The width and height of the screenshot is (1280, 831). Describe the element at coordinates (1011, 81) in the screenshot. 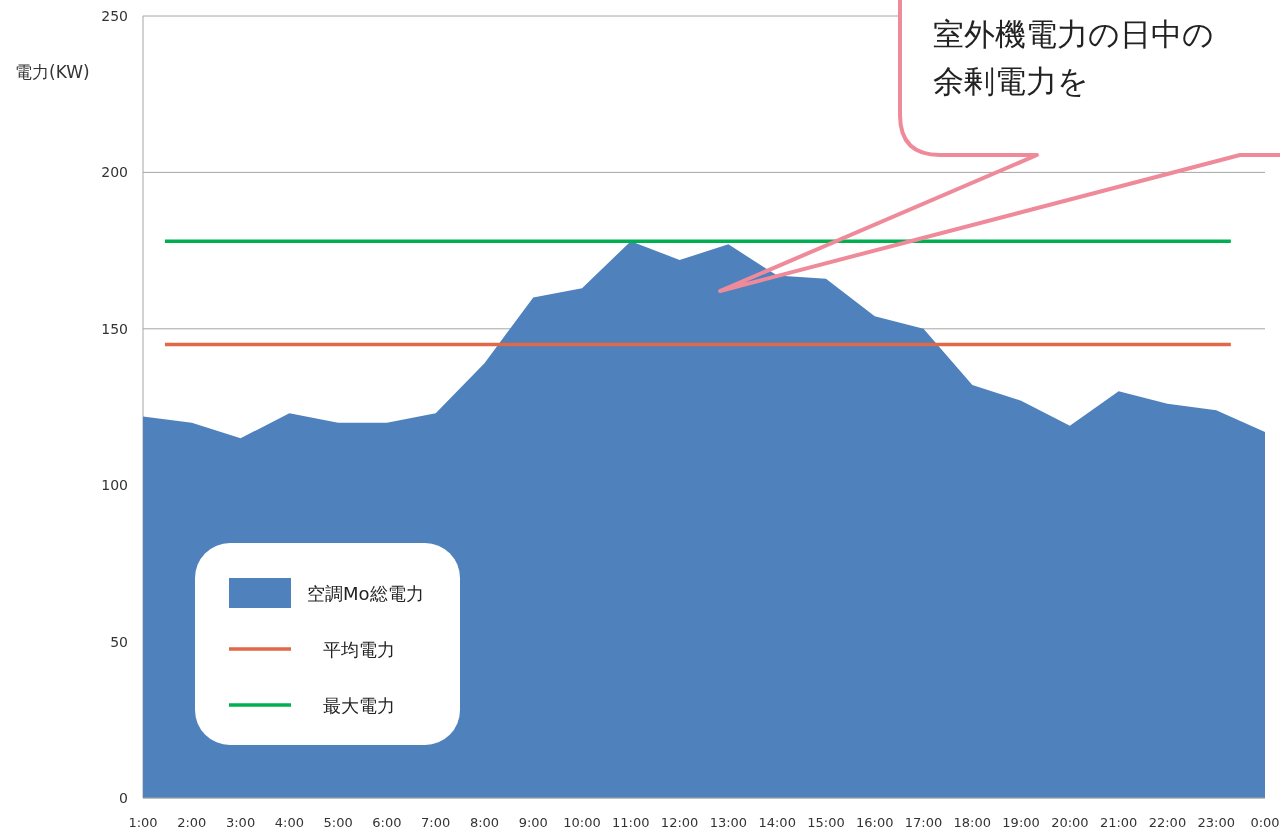

I see `annotation: 余剰電力を` at that location.